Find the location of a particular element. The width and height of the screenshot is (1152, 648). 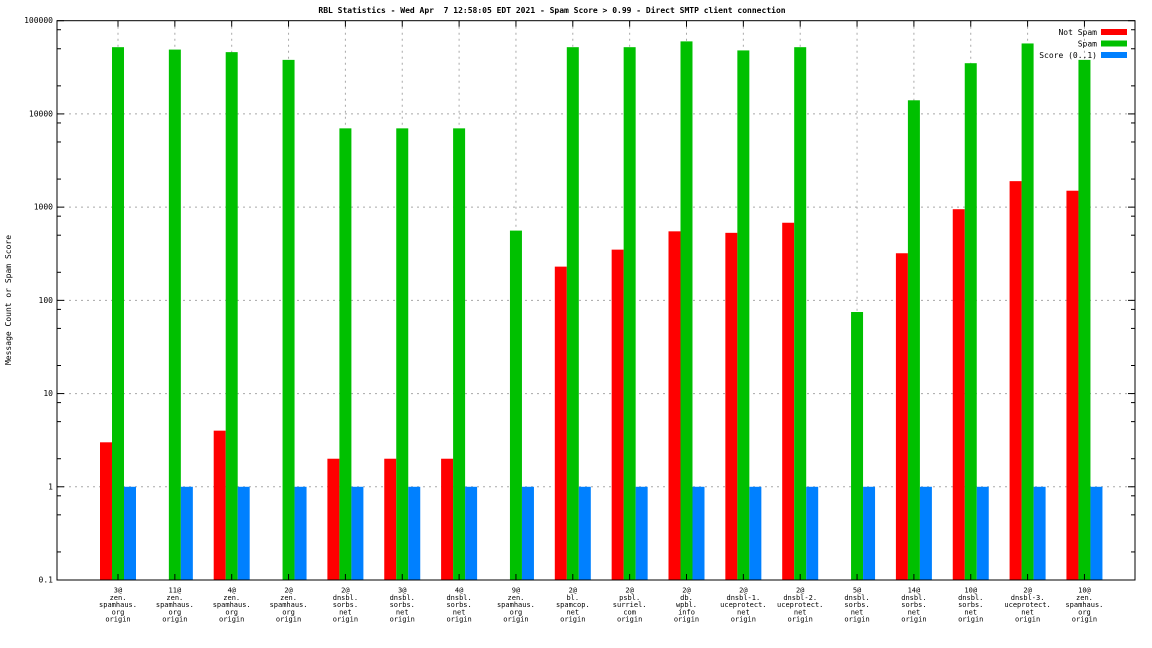

y-tick-label: 0.1 is located at coordinates (46, 580).